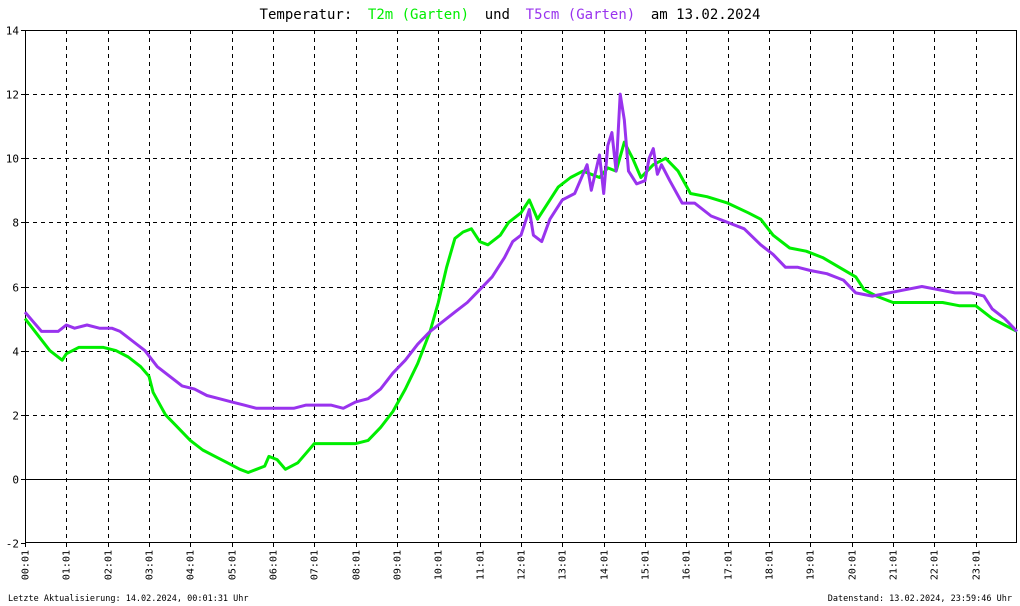 This screenshot has width=1020, height=606. Describe the element at coordinates (15, 223) in the screenshot. I see `y-tick-label: 8` at that location.